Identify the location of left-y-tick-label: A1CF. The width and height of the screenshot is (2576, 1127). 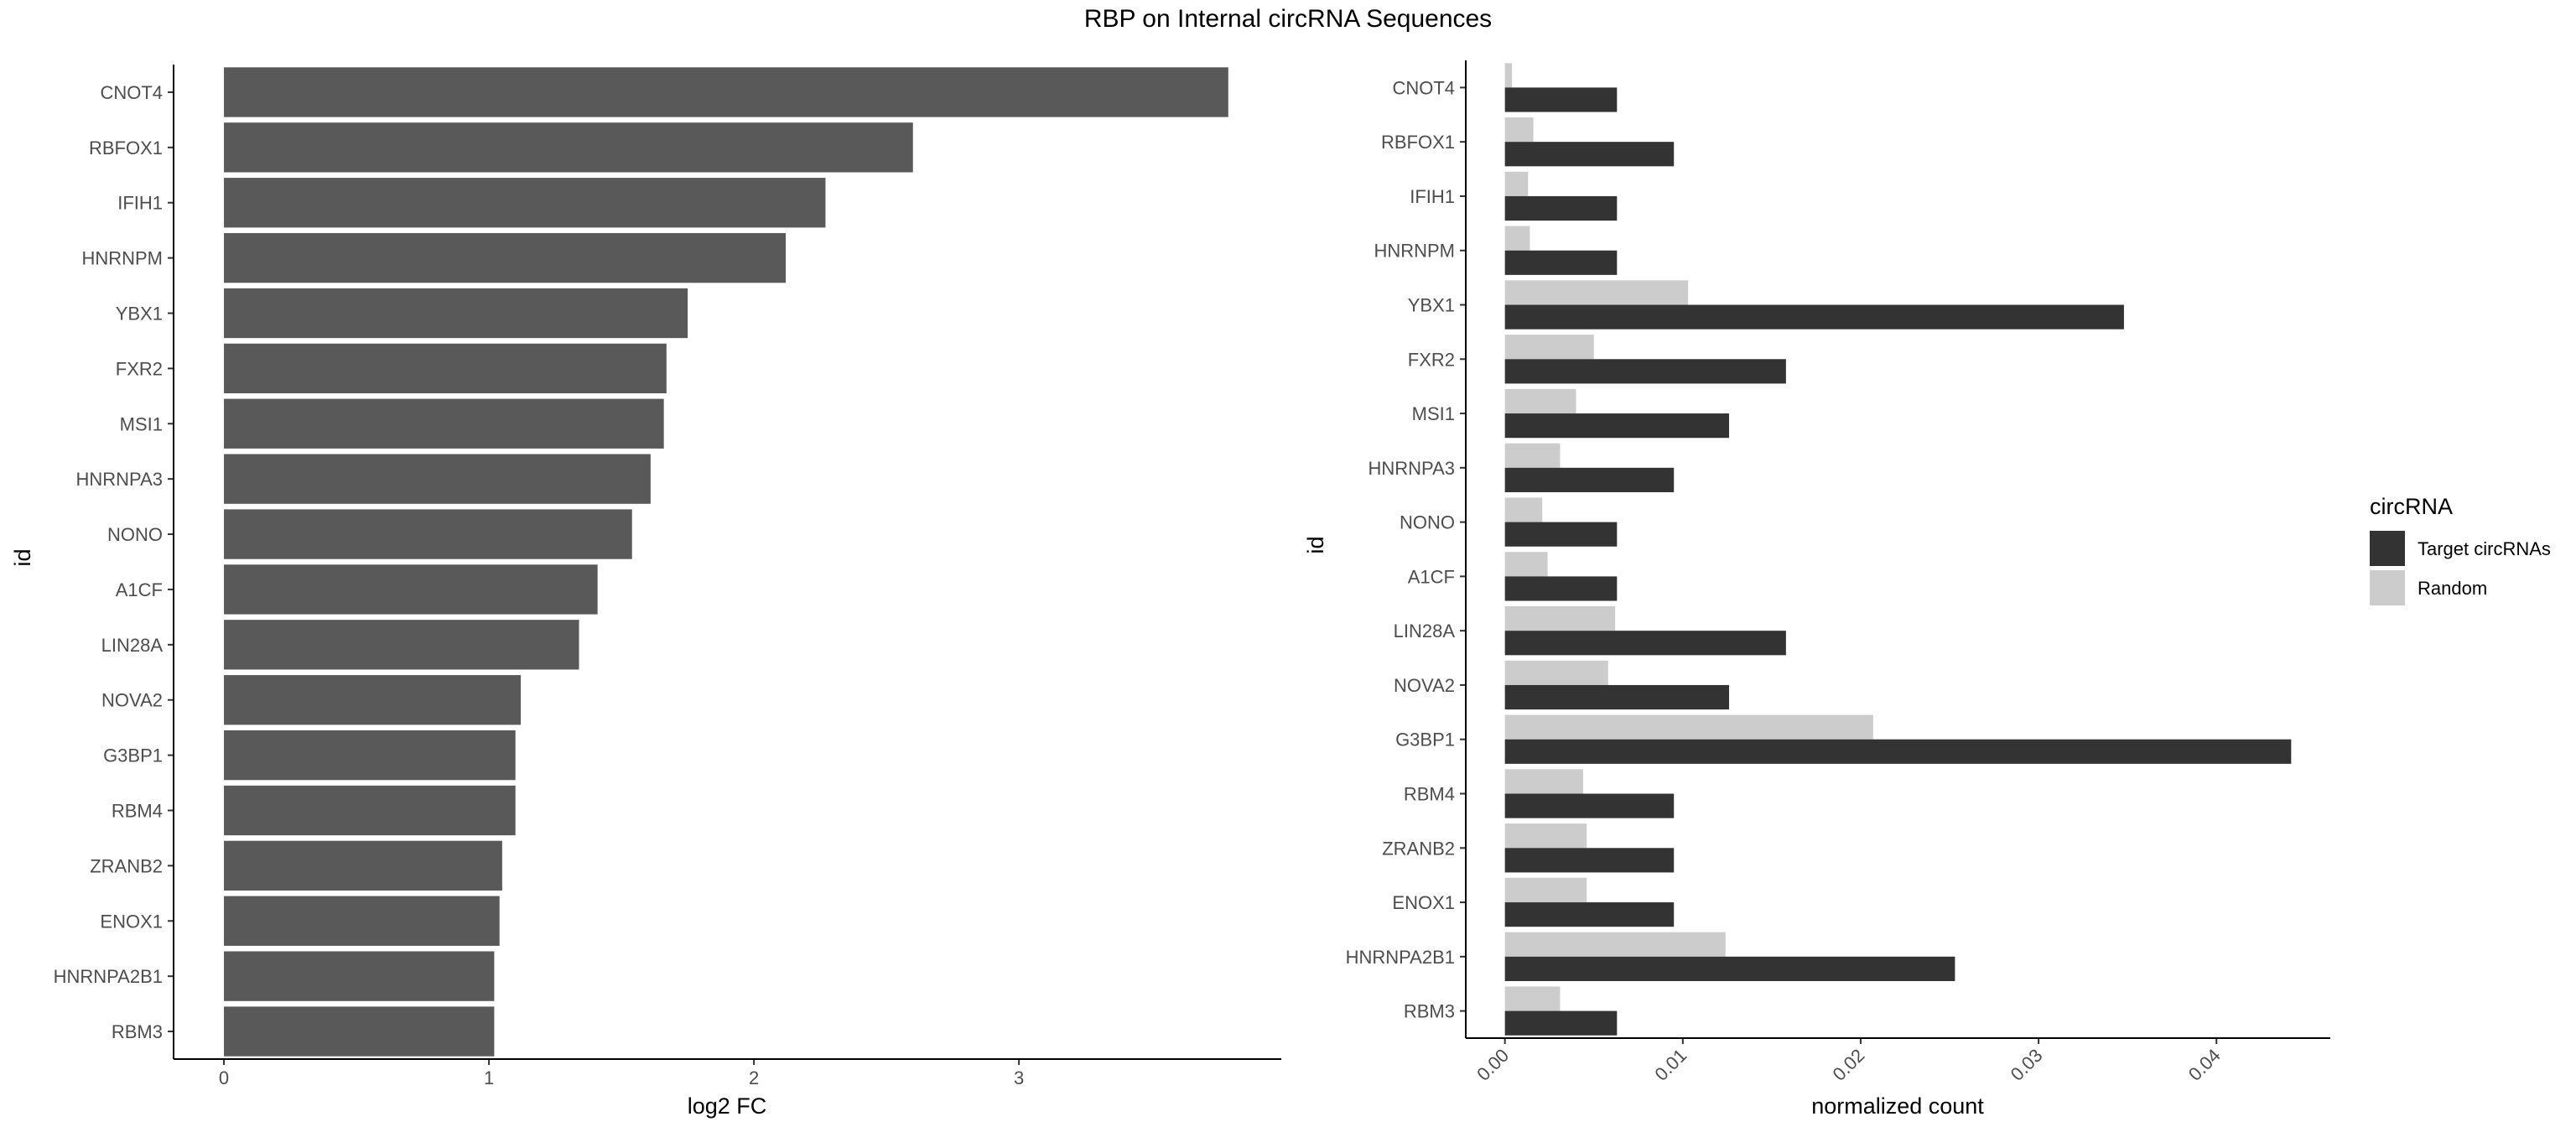
(139, 589).